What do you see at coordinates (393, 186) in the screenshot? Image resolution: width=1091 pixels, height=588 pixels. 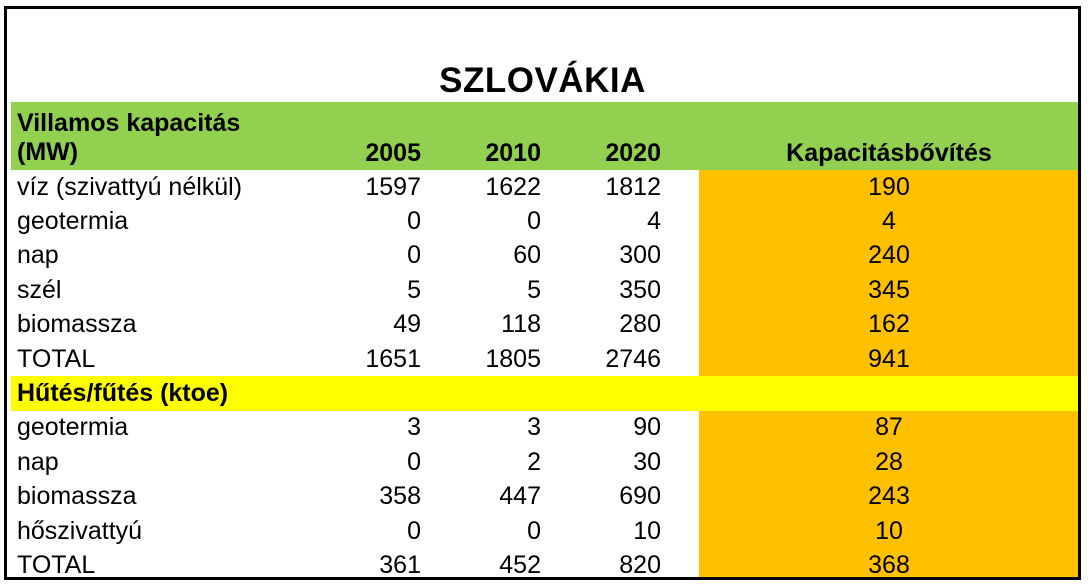 I see `value-2005: 1597` at bounding box center [393, 186].